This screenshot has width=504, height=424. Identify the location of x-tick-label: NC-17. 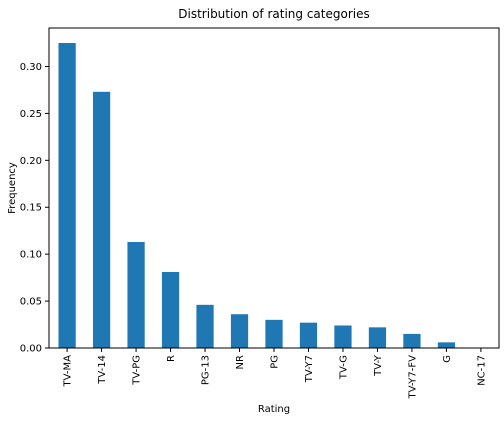
(481, 370).